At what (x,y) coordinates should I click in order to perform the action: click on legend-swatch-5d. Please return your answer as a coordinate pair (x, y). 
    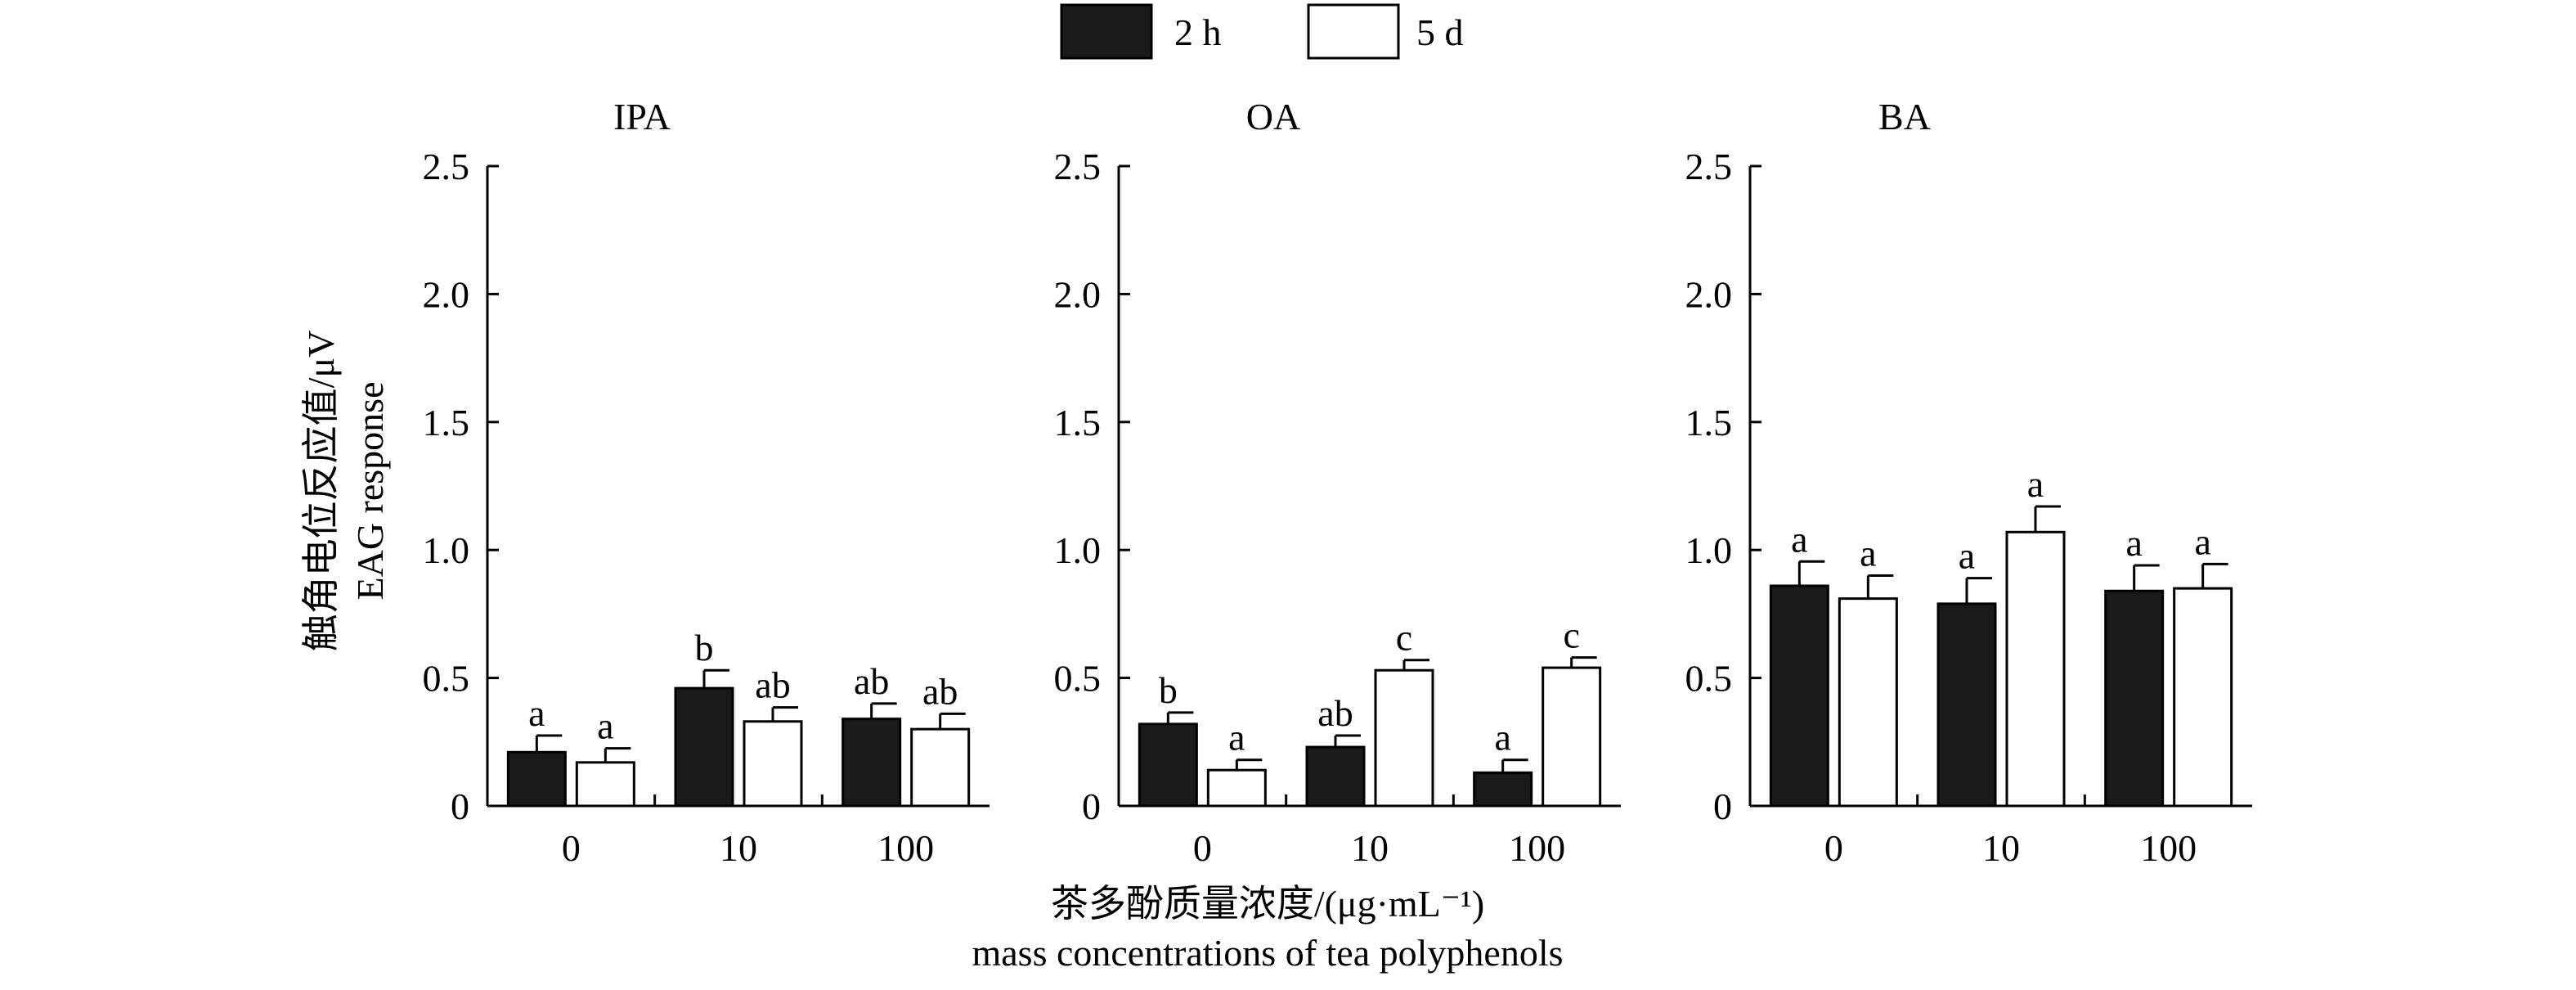
    Looking at the image, I should click on (1354, 32).